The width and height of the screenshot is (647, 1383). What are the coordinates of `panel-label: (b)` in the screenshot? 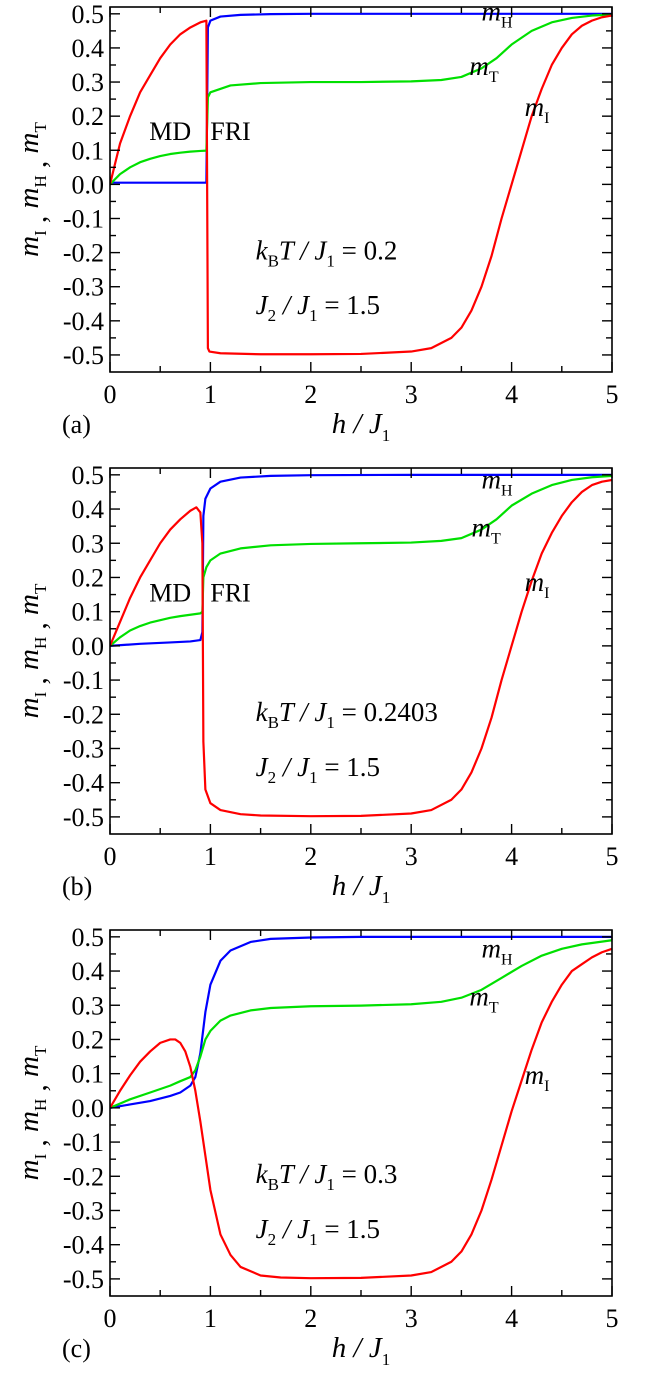 It's located at (77, 886).